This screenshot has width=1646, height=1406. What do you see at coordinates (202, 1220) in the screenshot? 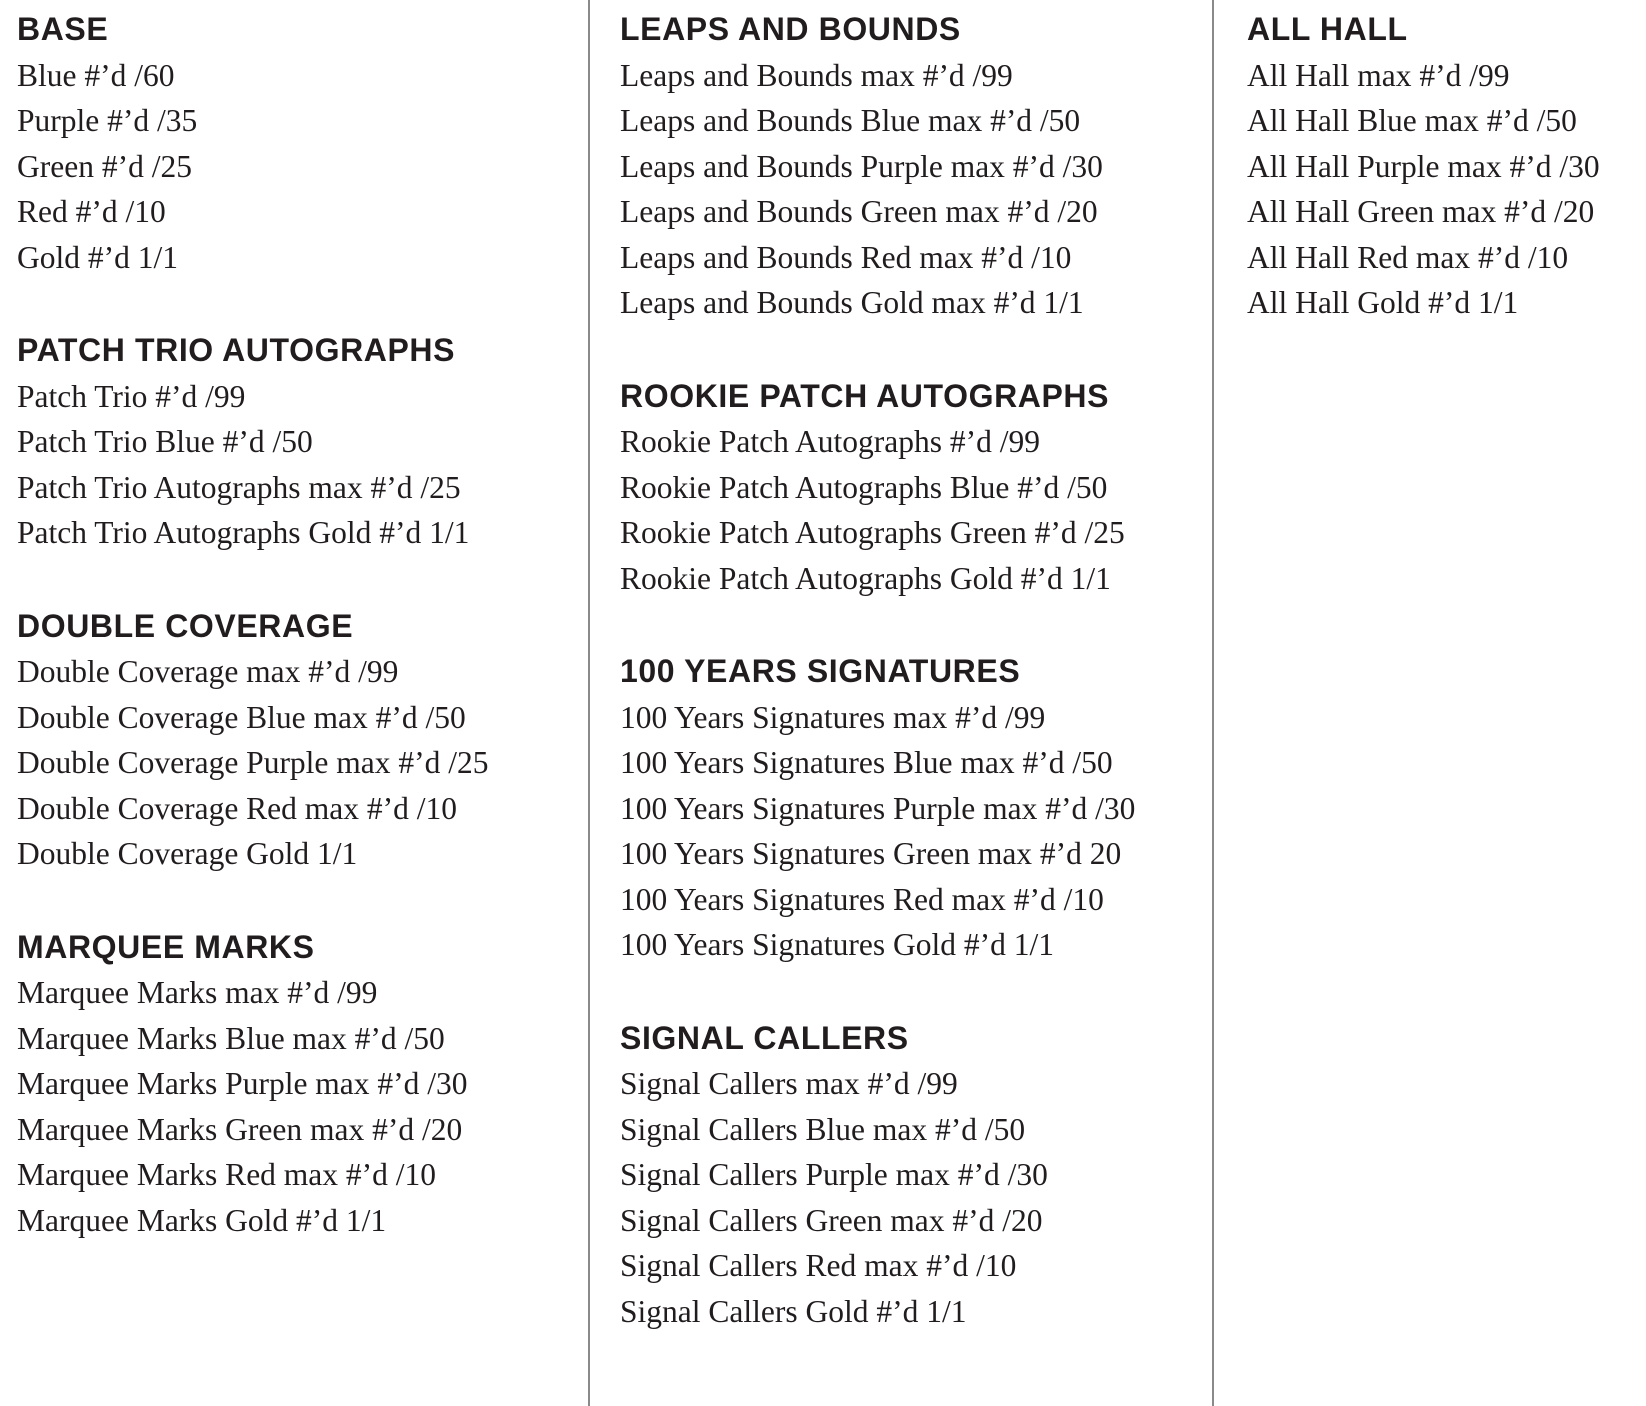
I see `checklist-item: Marquee Marks Gold #’d 1/1` at bounding box center [202, 1220].